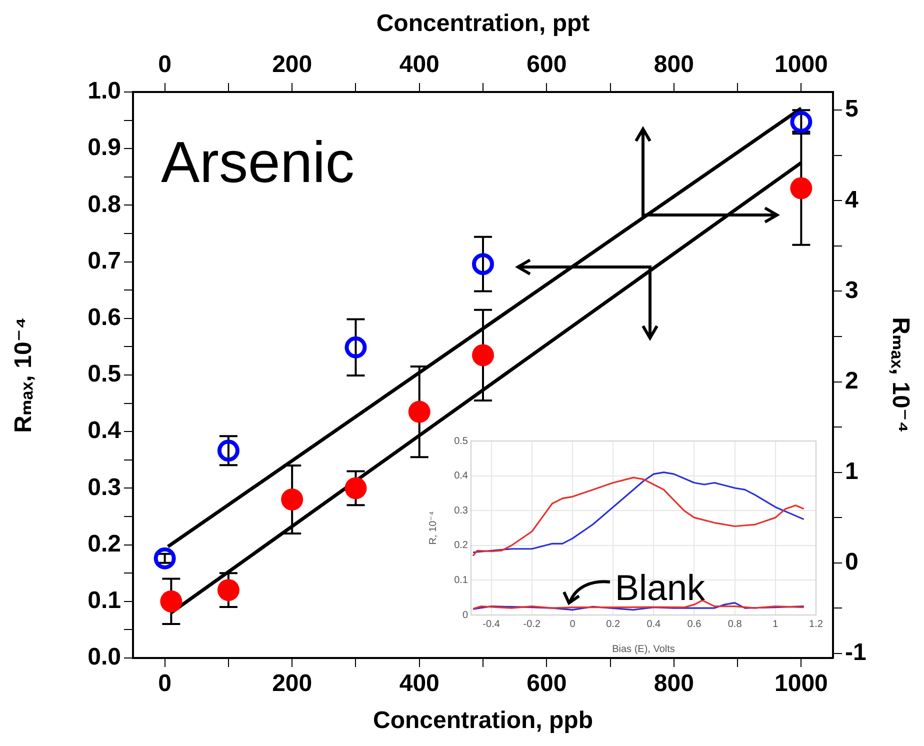  Describe the element at coordinates (104, 148) in the screenshot. I see `y-tick-label: 0.9` at that location.